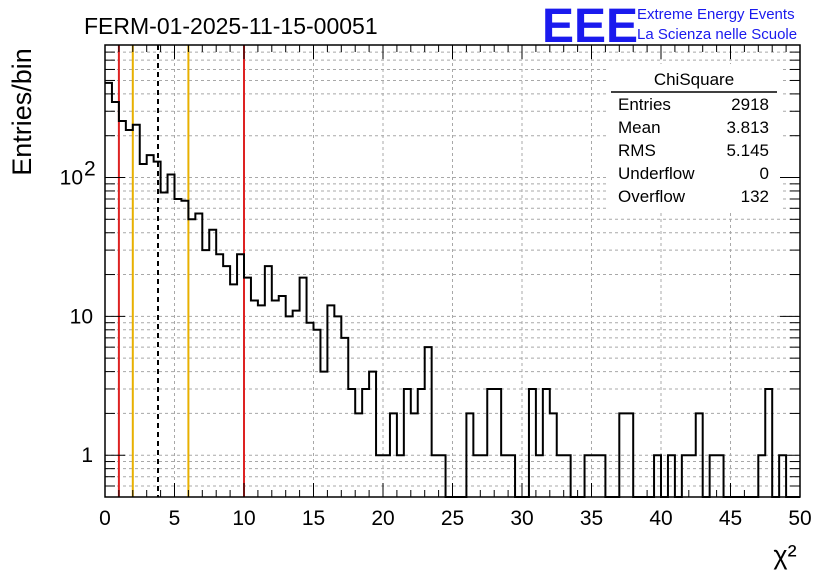 Image resolution: width=836 pixels, height=572 pixels. Describe the element at coordinates (521, 518) in the screenshot. I see `x-tick-label: 30` at that location.